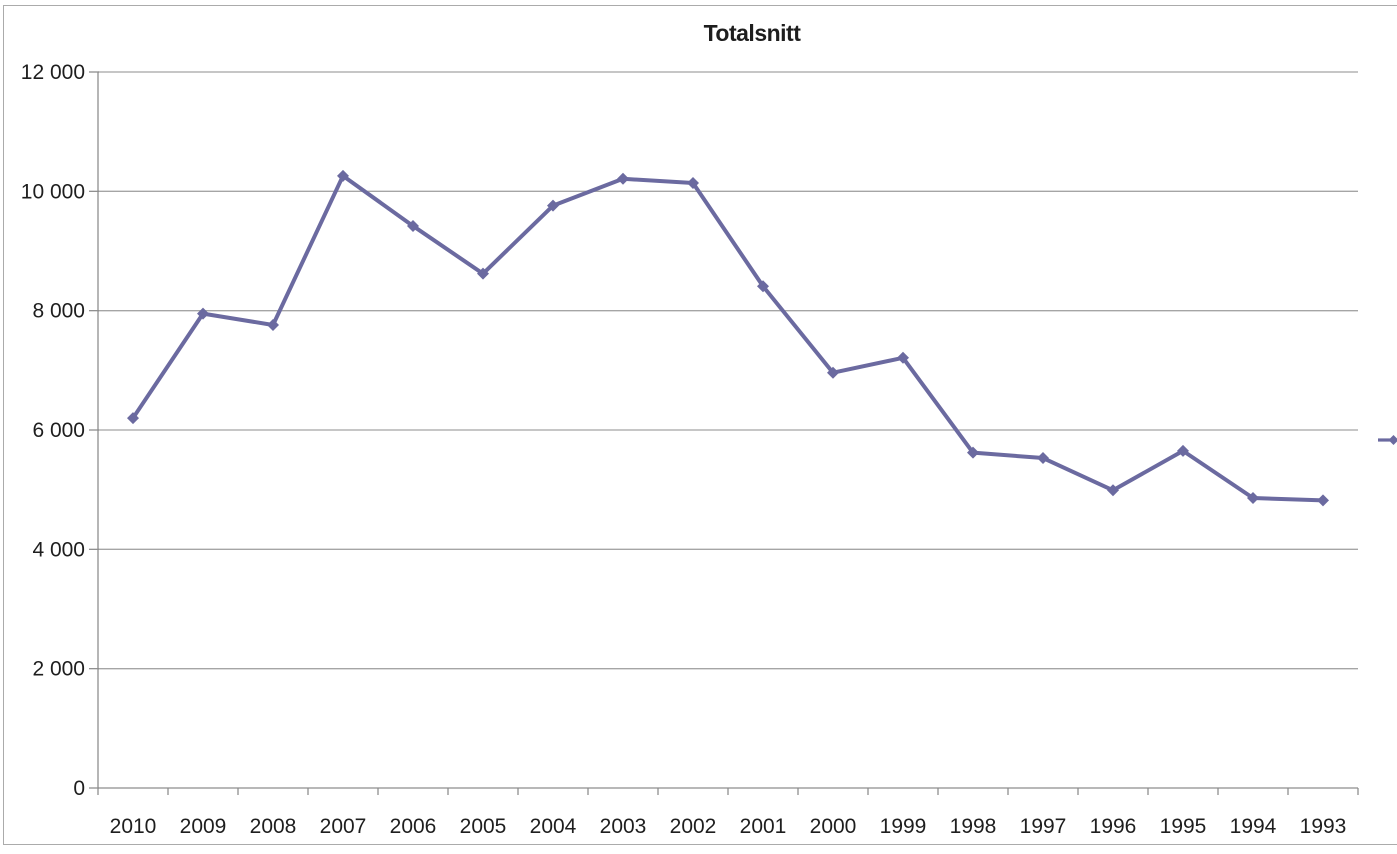  I want to click on x-tick-label: 2005, so click(483, 826).